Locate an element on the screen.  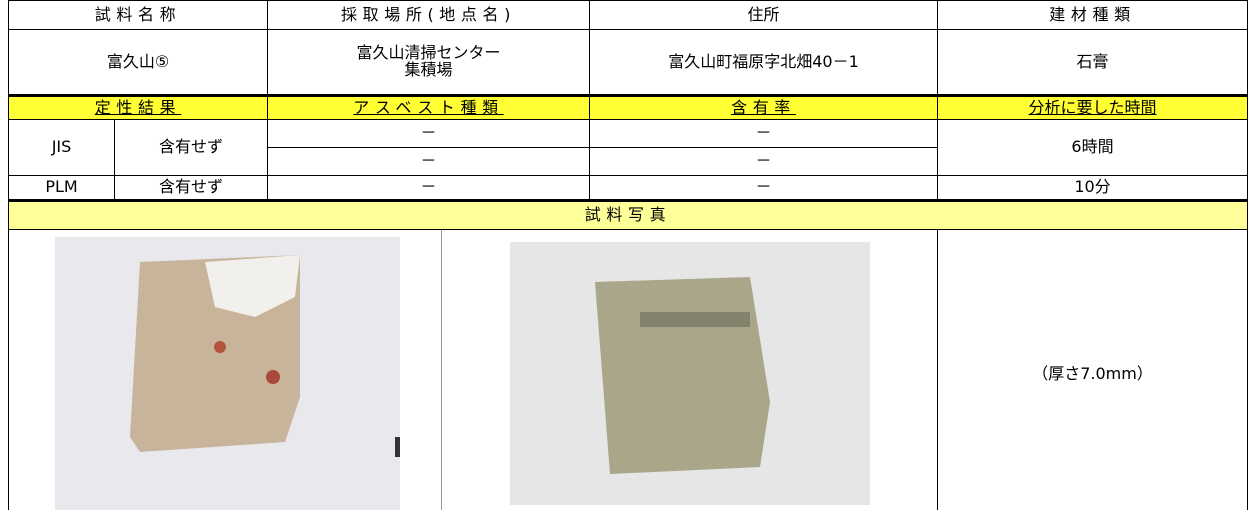
header-cell: 採取場所(地点名) is located at coordinates (429, 15).